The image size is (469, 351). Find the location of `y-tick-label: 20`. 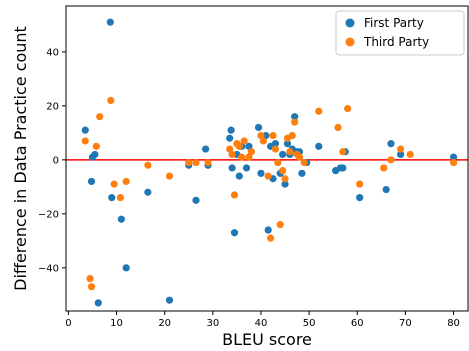

y-tick-label: 20 is located at coordinates (52, 106).